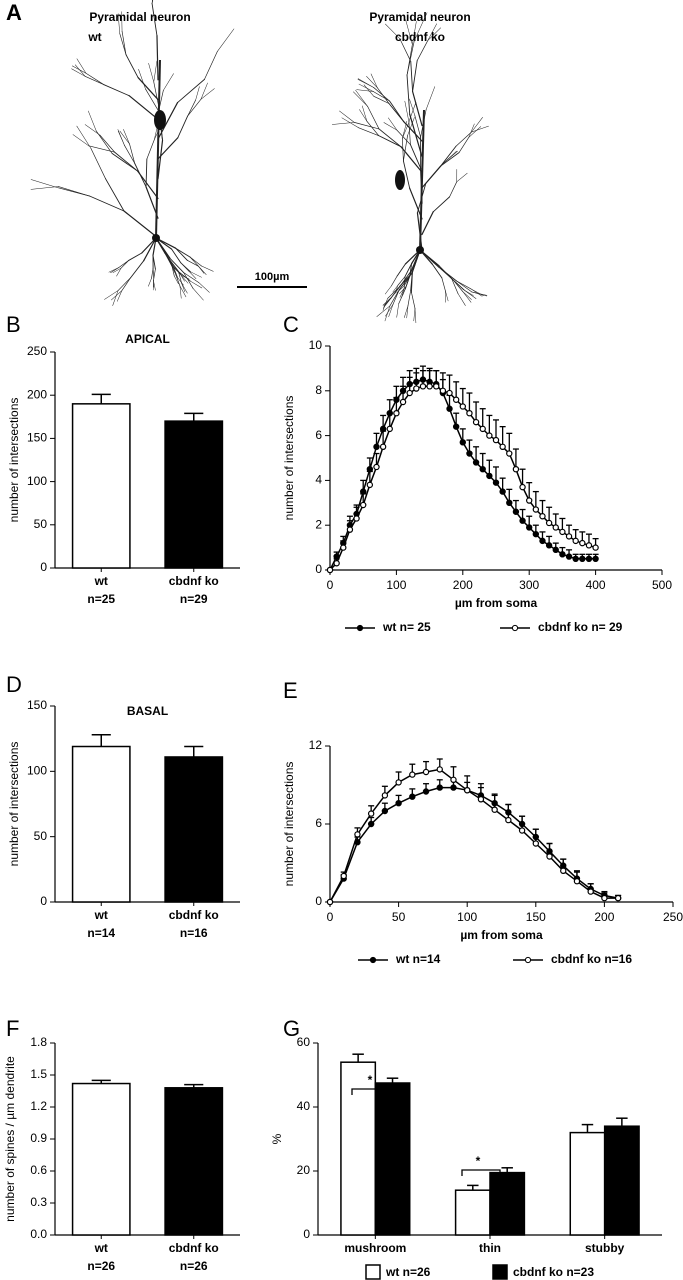 Image resolution: width=683 pixels, height=1280 pixels. What do you see at coordinates (481, 1172) in the screenshot?
I see `significance-bracket` at bounding box center [481, 1172].